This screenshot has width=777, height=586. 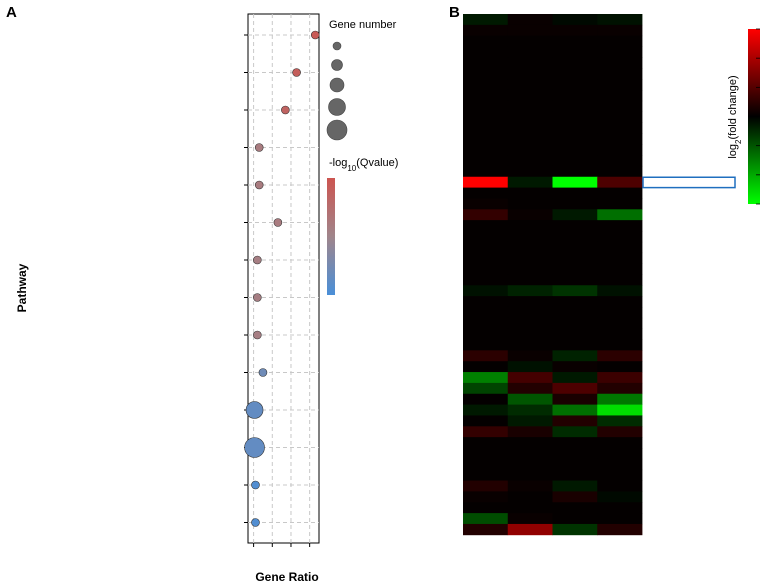 I want to click on heatmap-colorbar-ticks, so click(x=758, y=116).